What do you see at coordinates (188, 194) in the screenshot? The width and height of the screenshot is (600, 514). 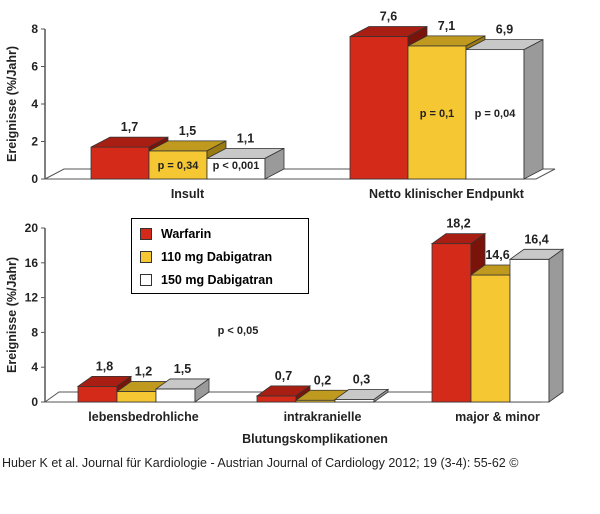 I see `x-category-label: Insult` at bounding box center [188, 194].